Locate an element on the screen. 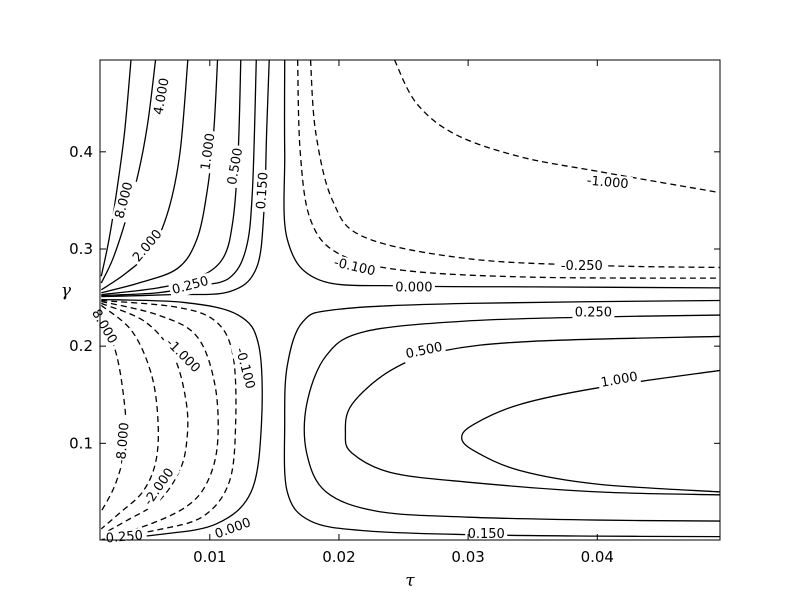 Image resolution: width=800 pixels, height=600 pixels. contour-label: 8.000 is located at coordinates (124, 200).